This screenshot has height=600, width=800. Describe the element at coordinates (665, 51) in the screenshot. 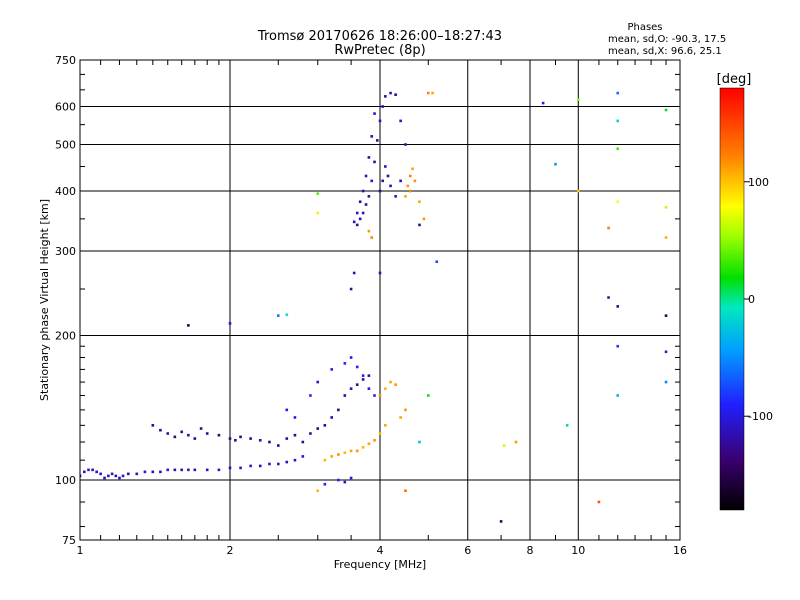

I see `stats-line-x: mean, sd,X: 96.6, 25.1` at that location.